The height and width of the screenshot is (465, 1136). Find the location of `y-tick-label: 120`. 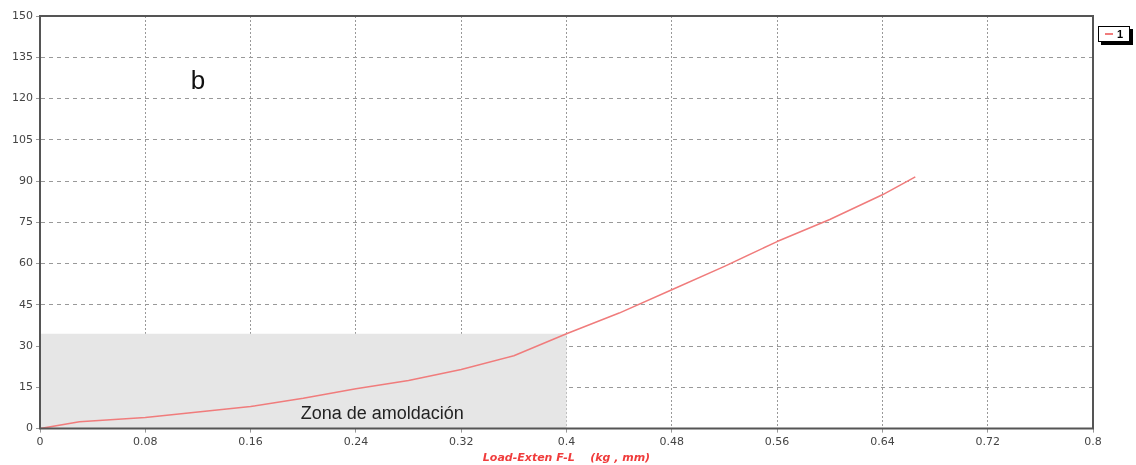

y-tick-label: 120 is located at coordinates (22, 98).